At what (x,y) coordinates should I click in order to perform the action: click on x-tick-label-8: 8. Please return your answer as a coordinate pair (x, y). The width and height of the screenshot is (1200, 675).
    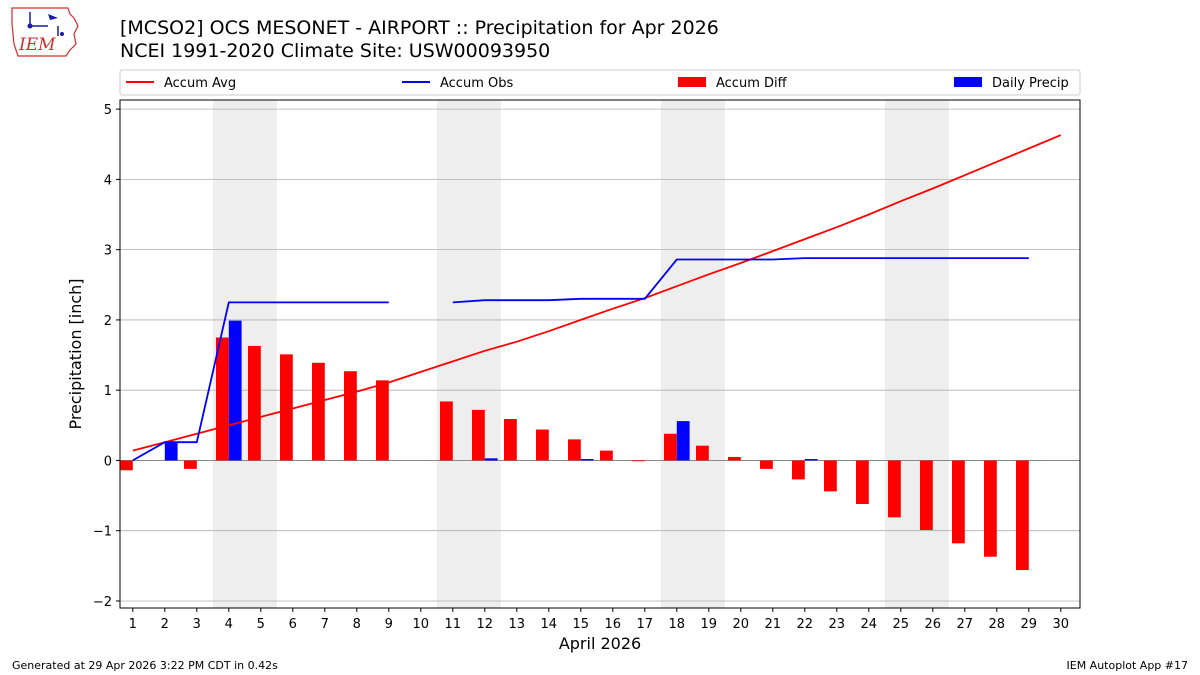
    Looking at the image, I should click on (357, 624).